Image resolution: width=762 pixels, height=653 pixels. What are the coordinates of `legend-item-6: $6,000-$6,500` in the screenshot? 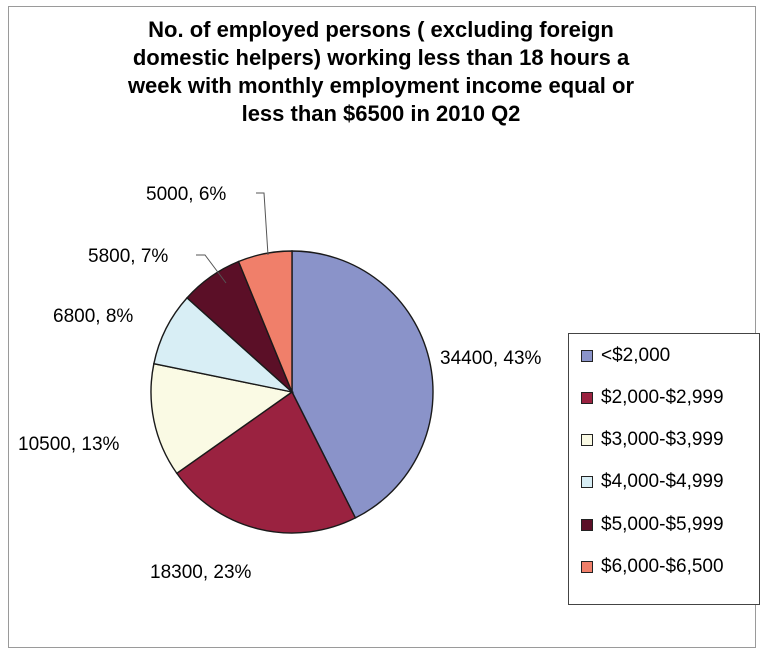 It's located at (652, 567).